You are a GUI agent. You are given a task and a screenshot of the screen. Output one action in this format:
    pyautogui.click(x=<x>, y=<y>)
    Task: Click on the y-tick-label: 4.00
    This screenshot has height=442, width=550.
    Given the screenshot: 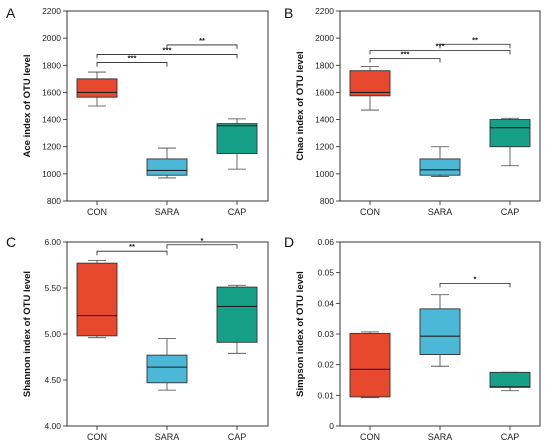 What is the action you would take?
    pyautogui.click(x=52, y=426)
    